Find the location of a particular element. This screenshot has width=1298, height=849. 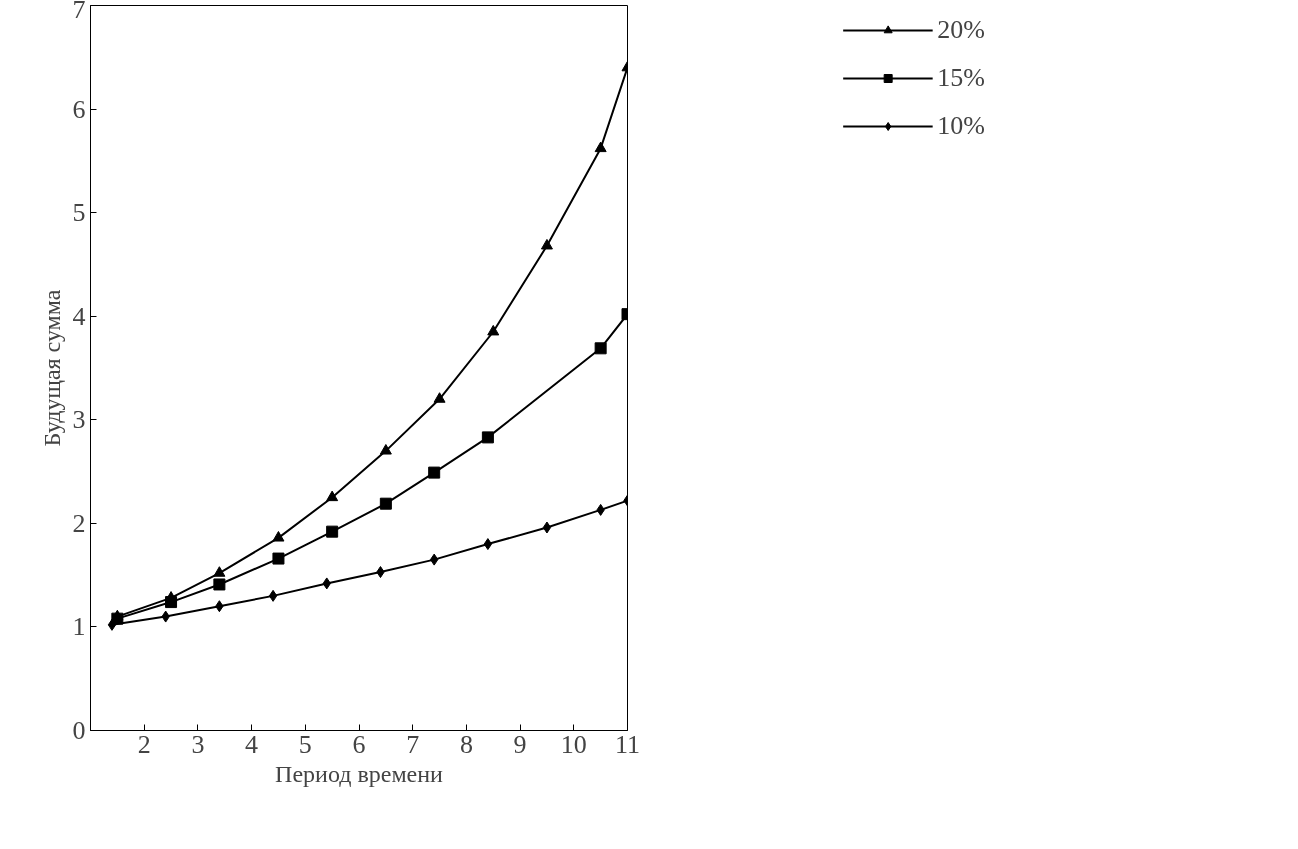

x-tick-label: 2 is located at coordinates (144, 744).